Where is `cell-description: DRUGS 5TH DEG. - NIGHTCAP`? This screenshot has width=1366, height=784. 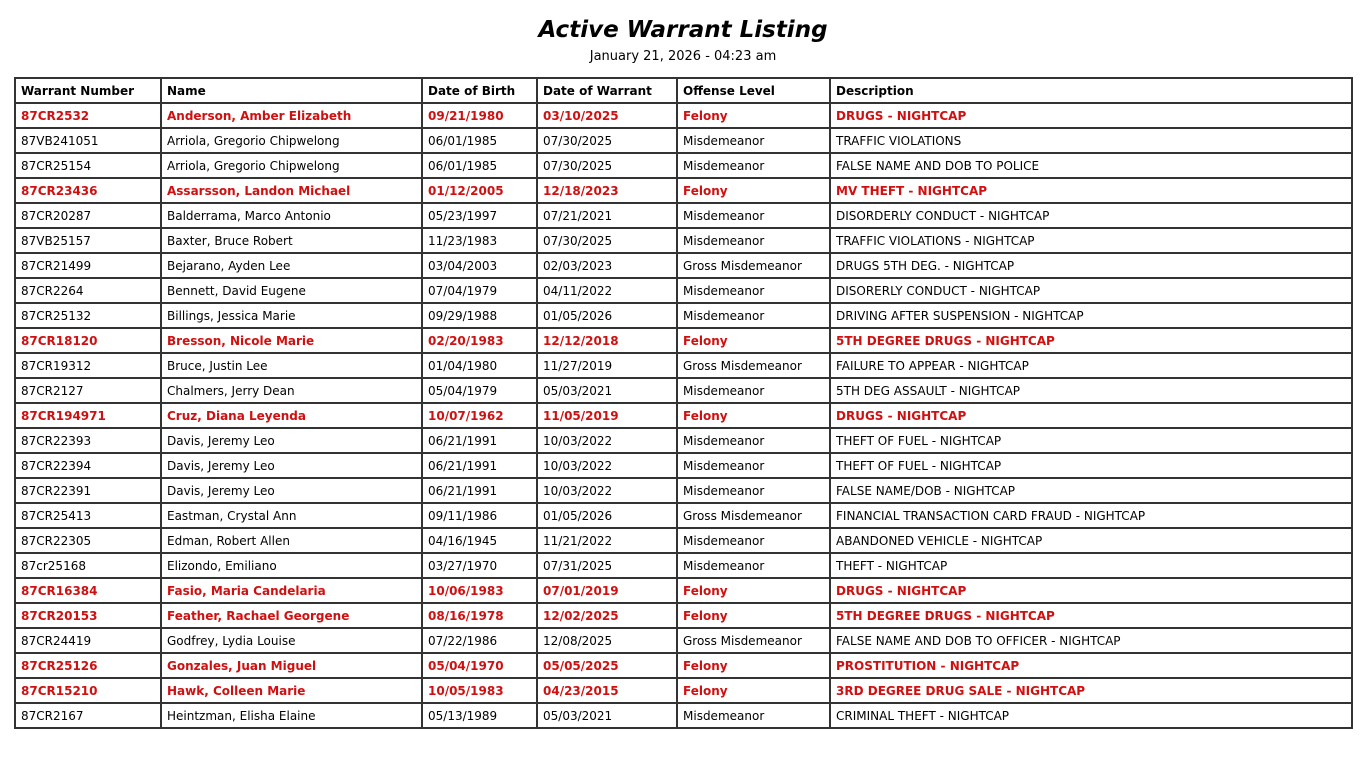
cell-description: DRUGS 5TH DEG. - NIGHTCAP is located at coordinates (1091, 265).